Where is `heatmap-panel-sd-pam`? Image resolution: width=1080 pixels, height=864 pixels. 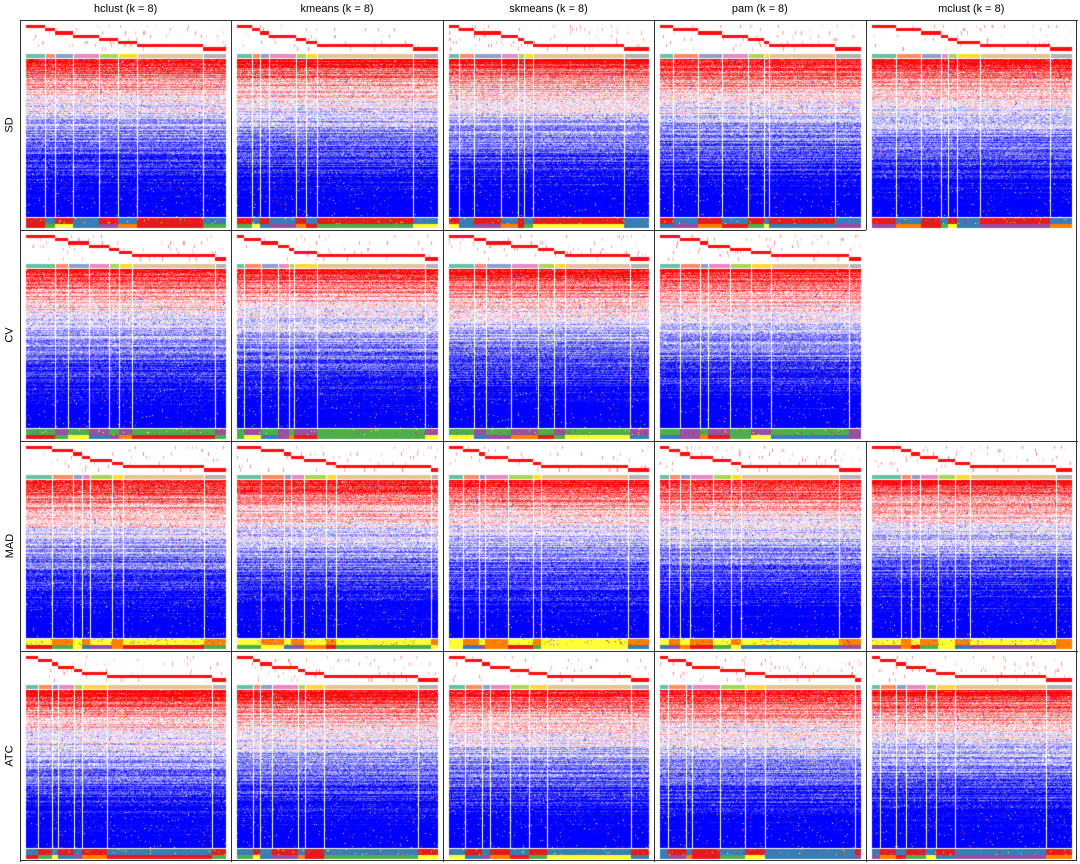
heatmap-panel-sd-pam is located at coordinates (760, 125).